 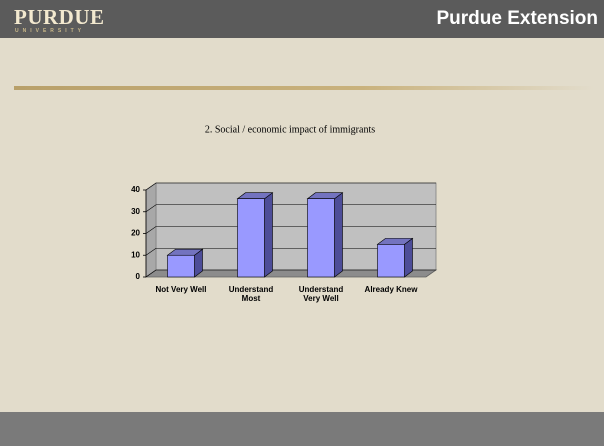 What do you see at coordinates (135, 189) in the screenshot?
I see `y-tick-label: 40` at bounding box center [135, 189].